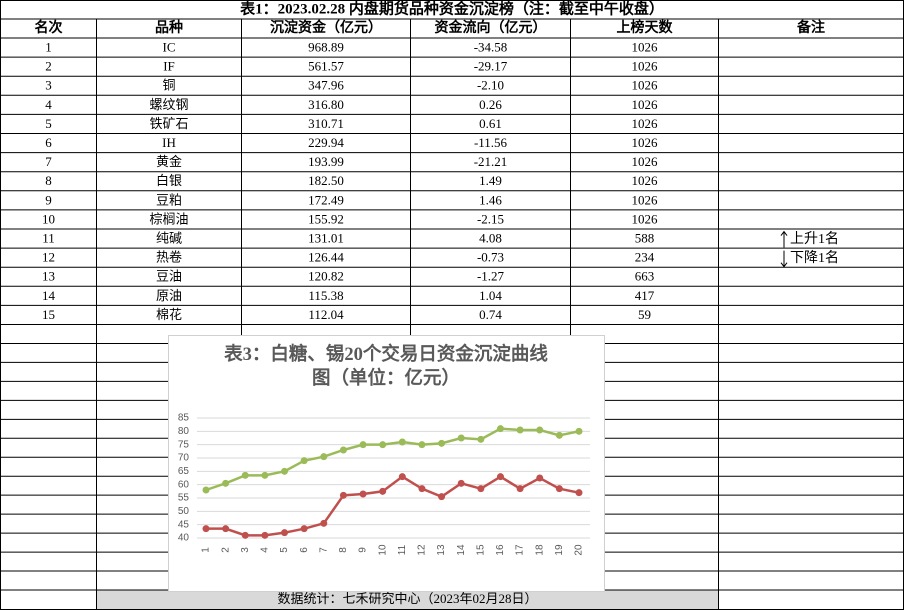 This screenshot has height=610, width=904. I want to click on y-tick-label: 80, so click(184, 431).